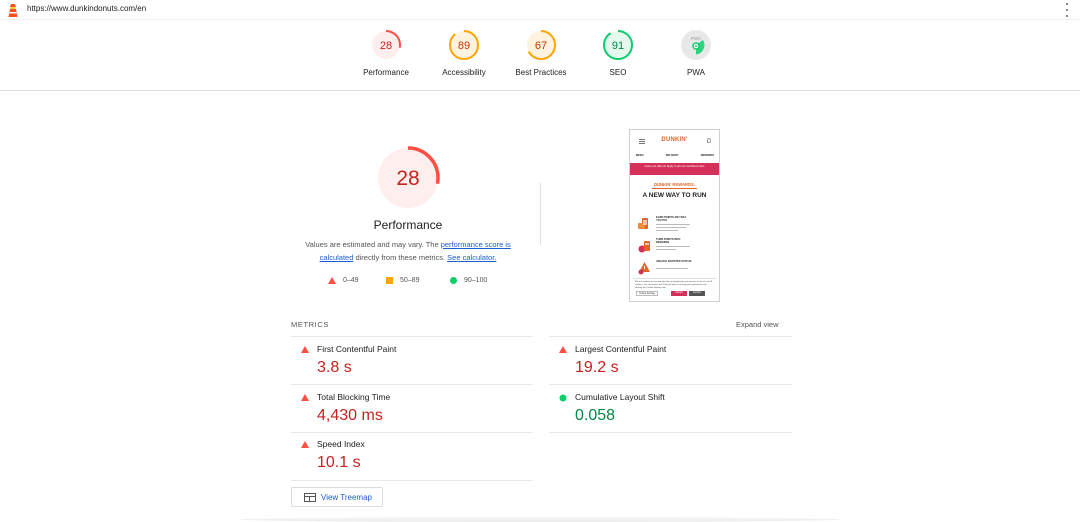 The height and width of the screenshot is (522, 1080). Describe the element at coordinates (411, 362) in the screenshot. I see `metric-first-contentful-paint: First Contentful Paint 3.8 s` at that location.